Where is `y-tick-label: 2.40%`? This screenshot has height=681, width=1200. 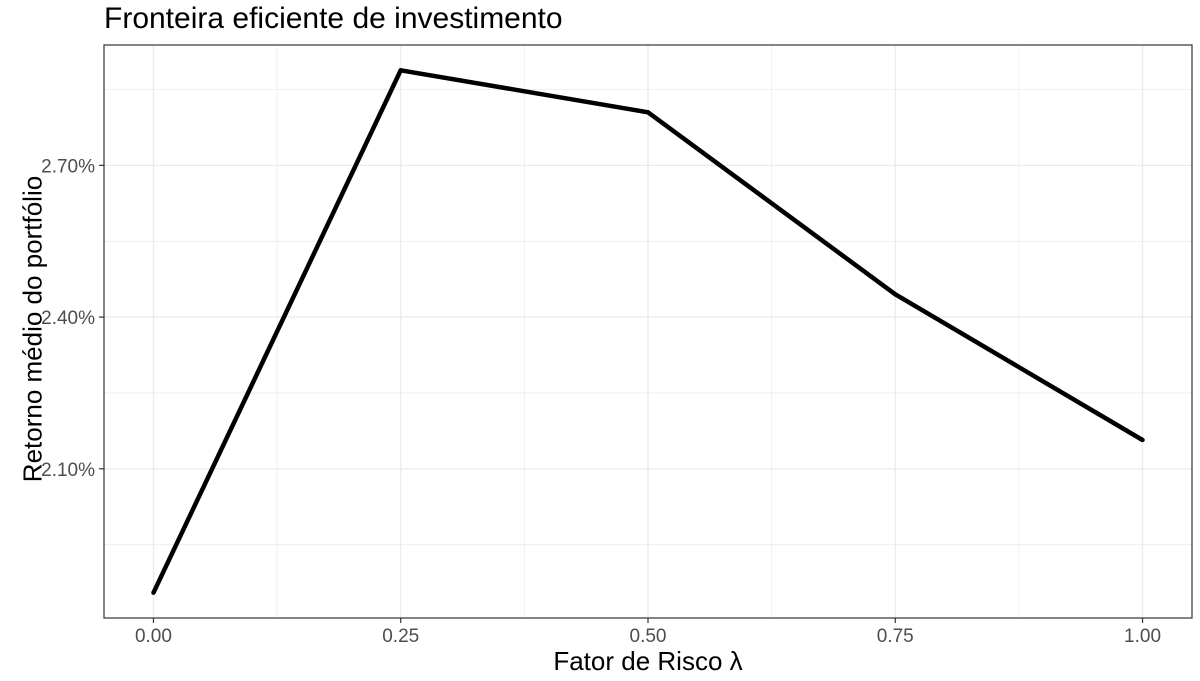
y-tick-label: 2.40% is located at coordinates (68, 318).